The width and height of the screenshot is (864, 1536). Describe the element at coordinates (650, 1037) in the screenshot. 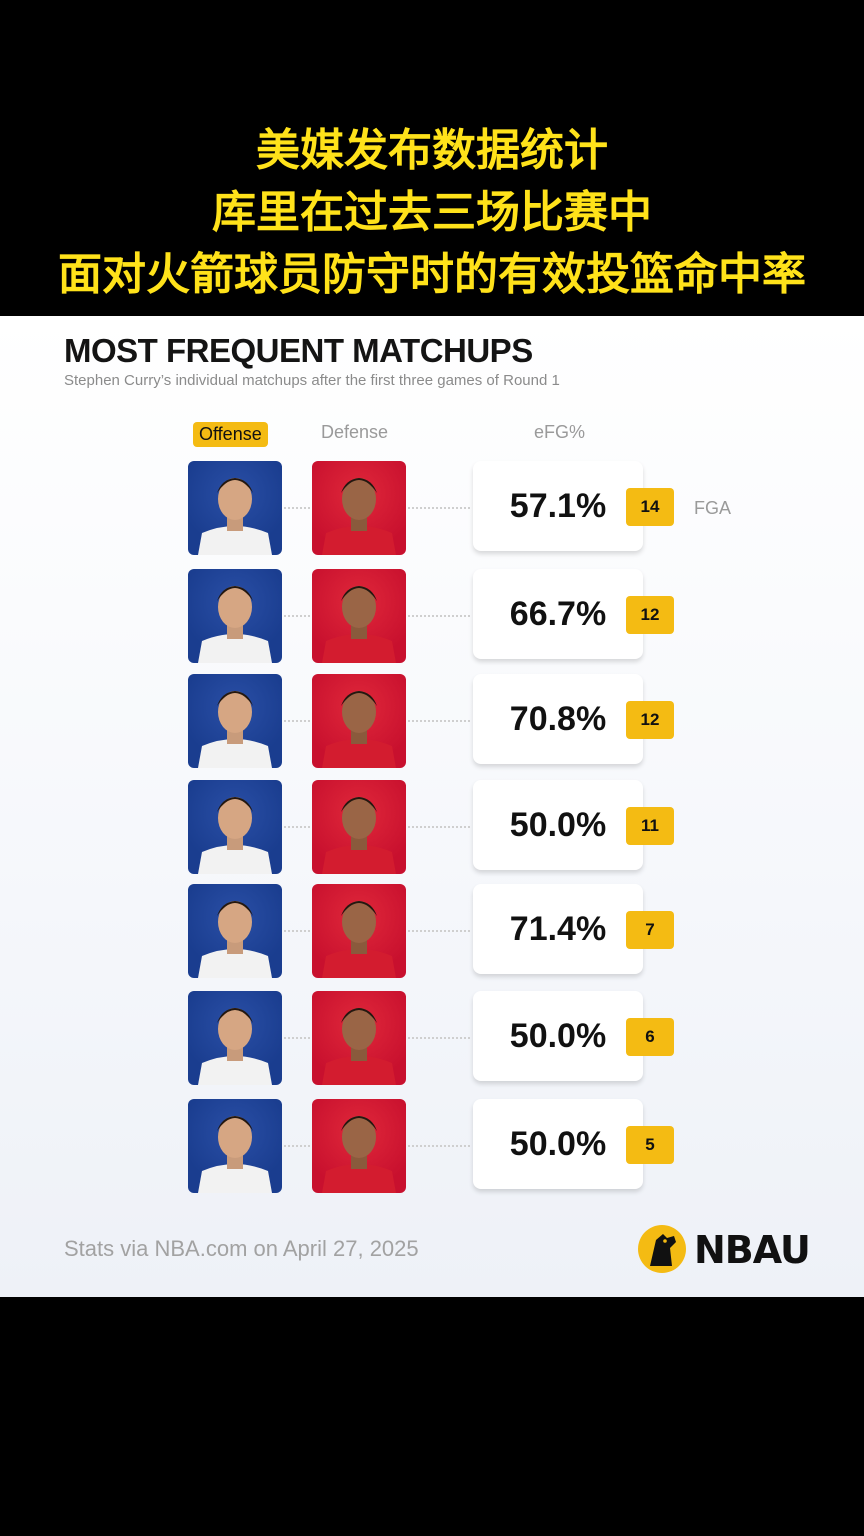

I see `fga-badge: 6` at that location.